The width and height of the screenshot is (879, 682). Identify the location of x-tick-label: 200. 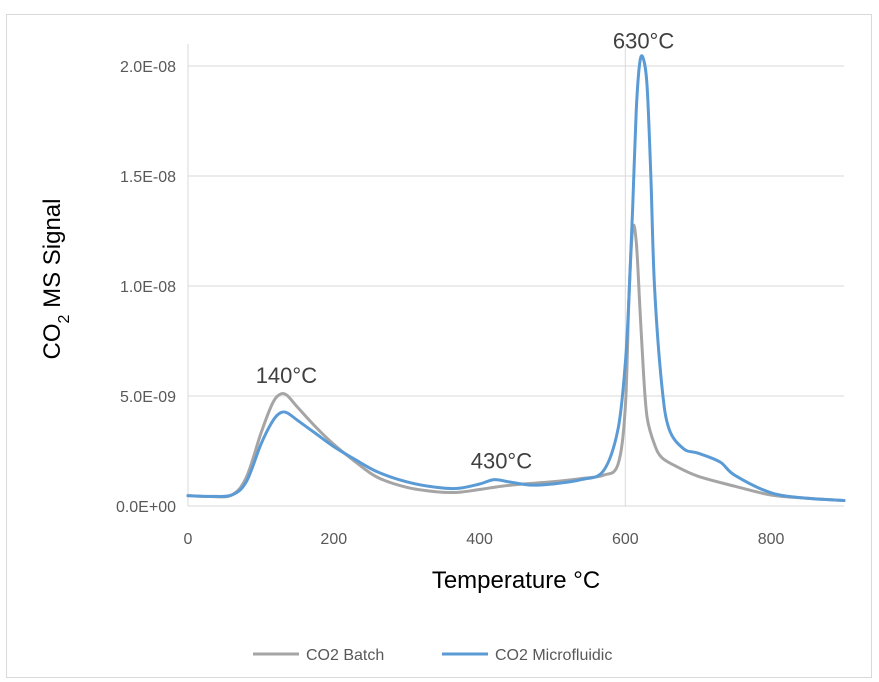
(333, 539).